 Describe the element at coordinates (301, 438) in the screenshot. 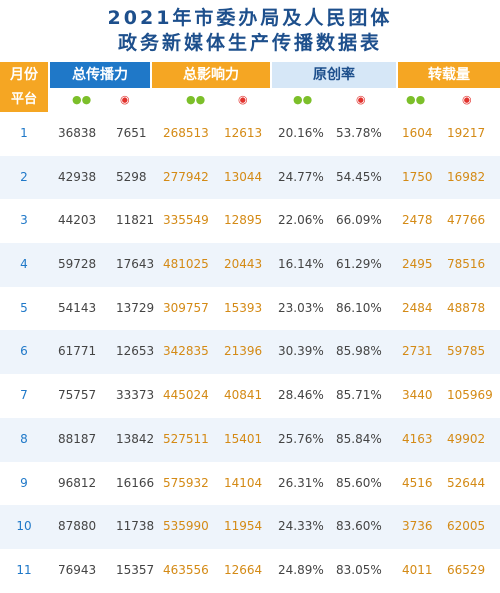

I see `cell-orig-wx: 25.76%` at that location.